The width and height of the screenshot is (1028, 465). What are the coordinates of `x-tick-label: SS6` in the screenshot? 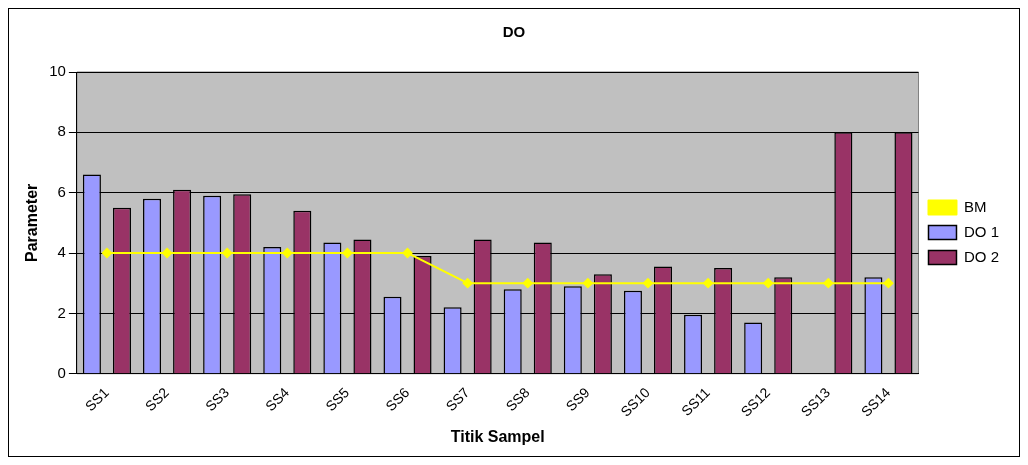 It's located at (397, 399).